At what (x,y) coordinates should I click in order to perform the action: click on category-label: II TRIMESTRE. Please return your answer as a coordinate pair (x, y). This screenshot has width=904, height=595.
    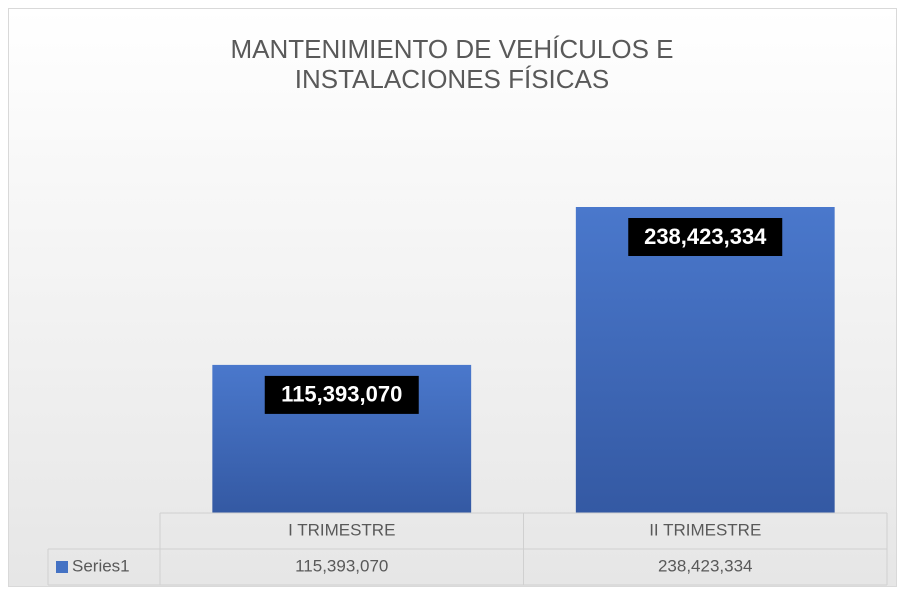
    Looking at the image, I should click on (705, 529).